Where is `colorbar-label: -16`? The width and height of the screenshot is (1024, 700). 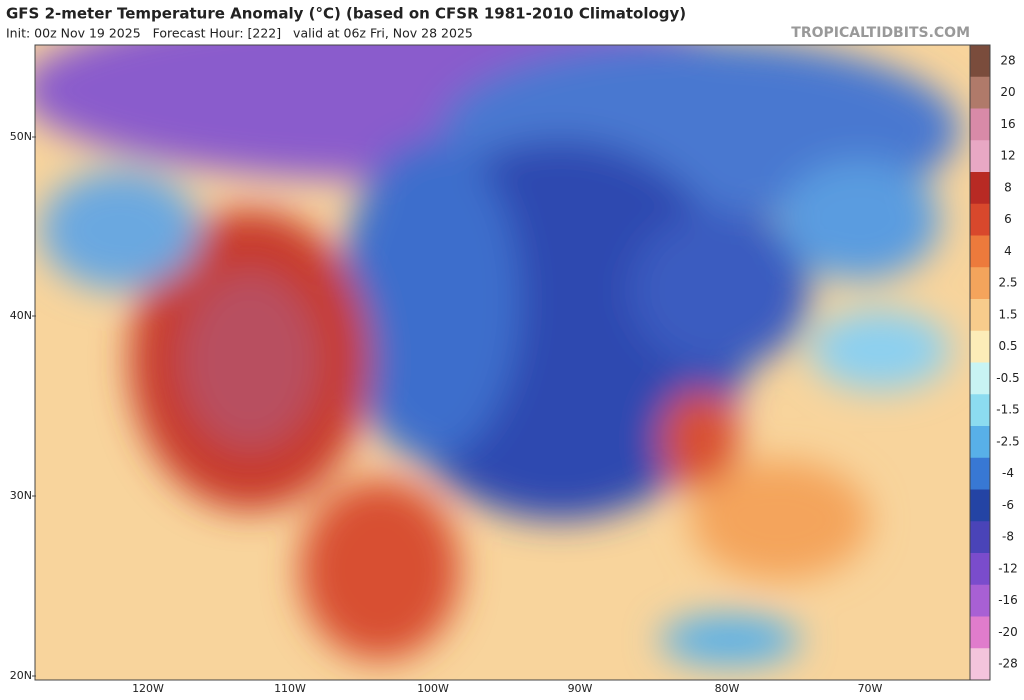
colorbar-label: -16 is located at coordinates (1008, 600).